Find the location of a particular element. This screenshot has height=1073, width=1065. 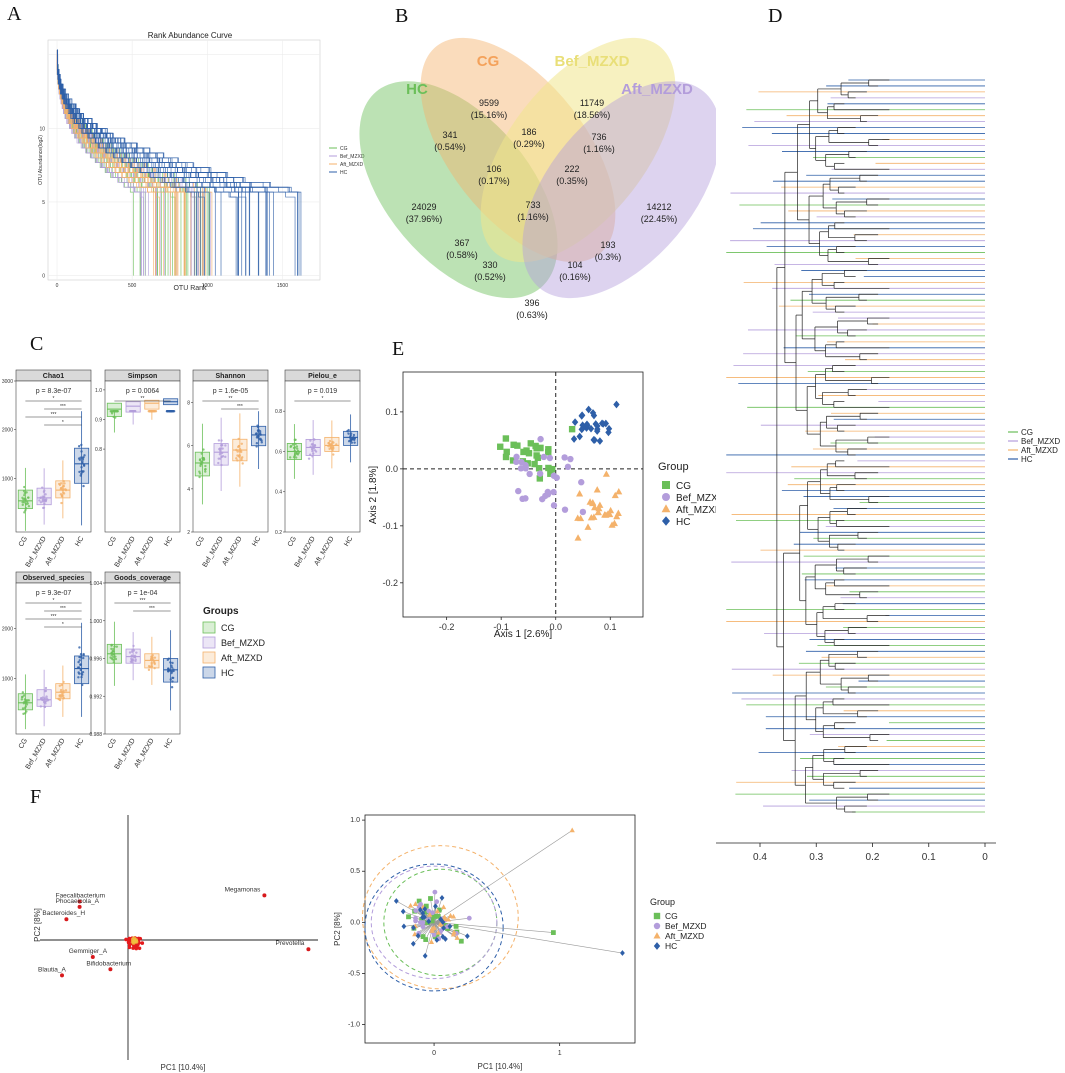

panel-e-xlabel: Axis 1 [2.6%] is located at coordinates (523, 634).